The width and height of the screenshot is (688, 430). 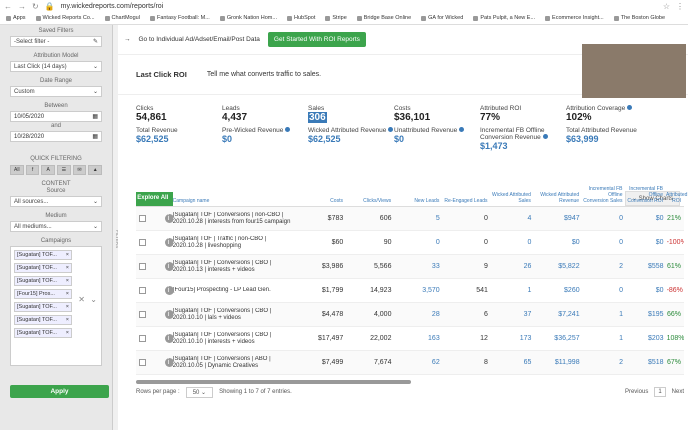 I want to click on attribution-model-select: Last Click (14 days) ⌄, so click(x=56, y=66).